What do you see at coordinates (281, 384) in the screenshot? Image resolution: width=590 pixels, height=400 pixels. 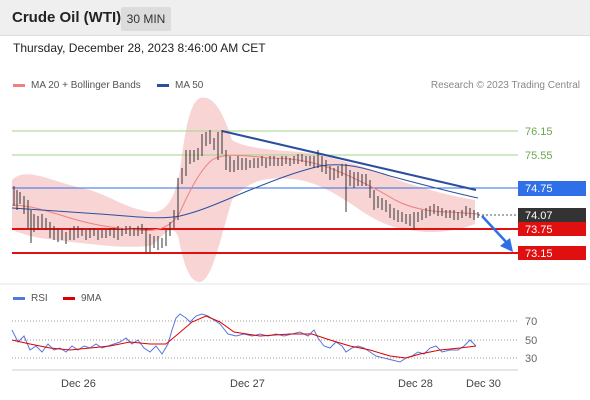 I see `x-axis-labels: Dec 26 Dec 27 Dec 28 Dec 30` at bounding box center [281, 384].